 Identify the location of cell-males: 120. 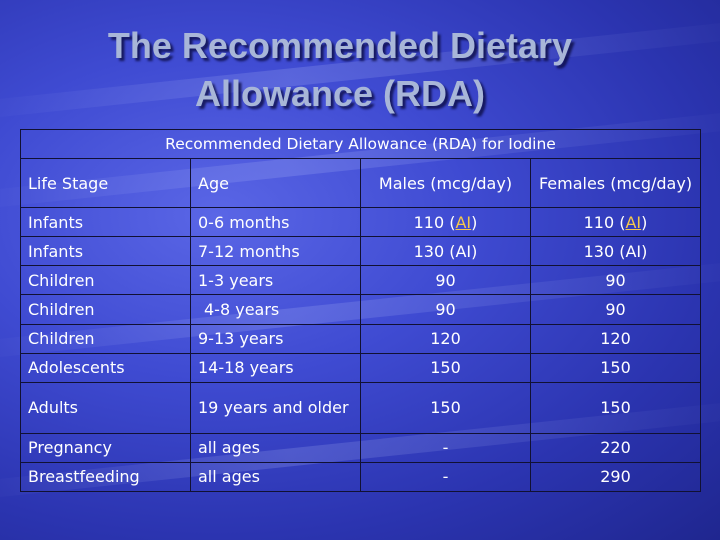
(445, 338).